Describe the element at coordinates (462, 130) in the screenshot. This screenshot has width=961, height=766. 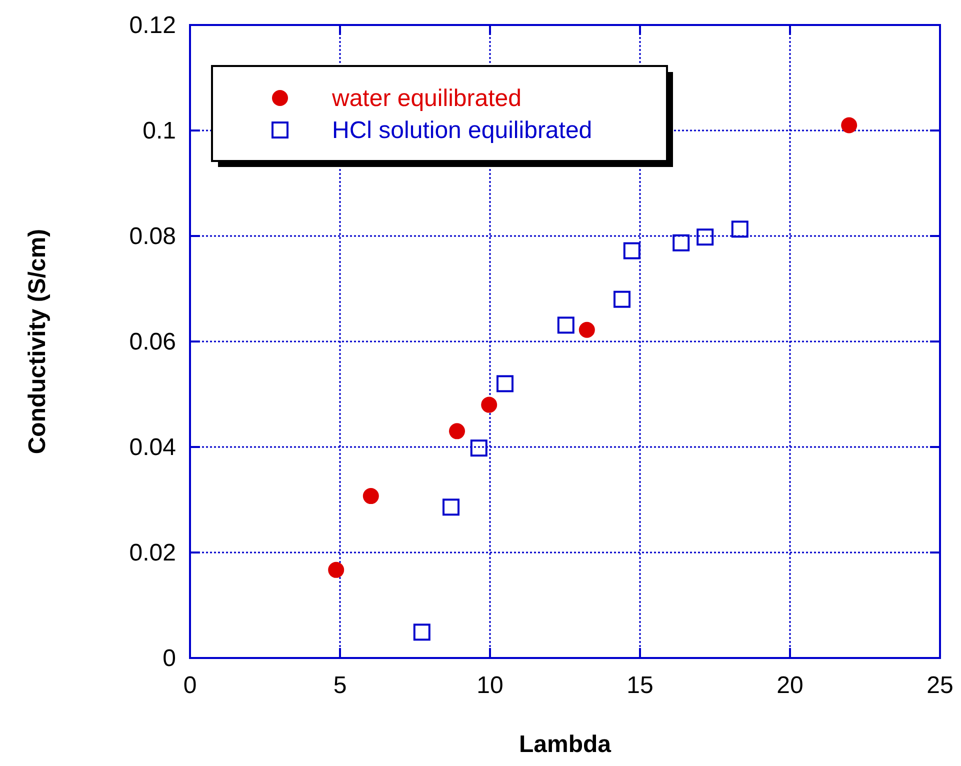
I see `legend-label: HCl solution equilibrated` at that location.